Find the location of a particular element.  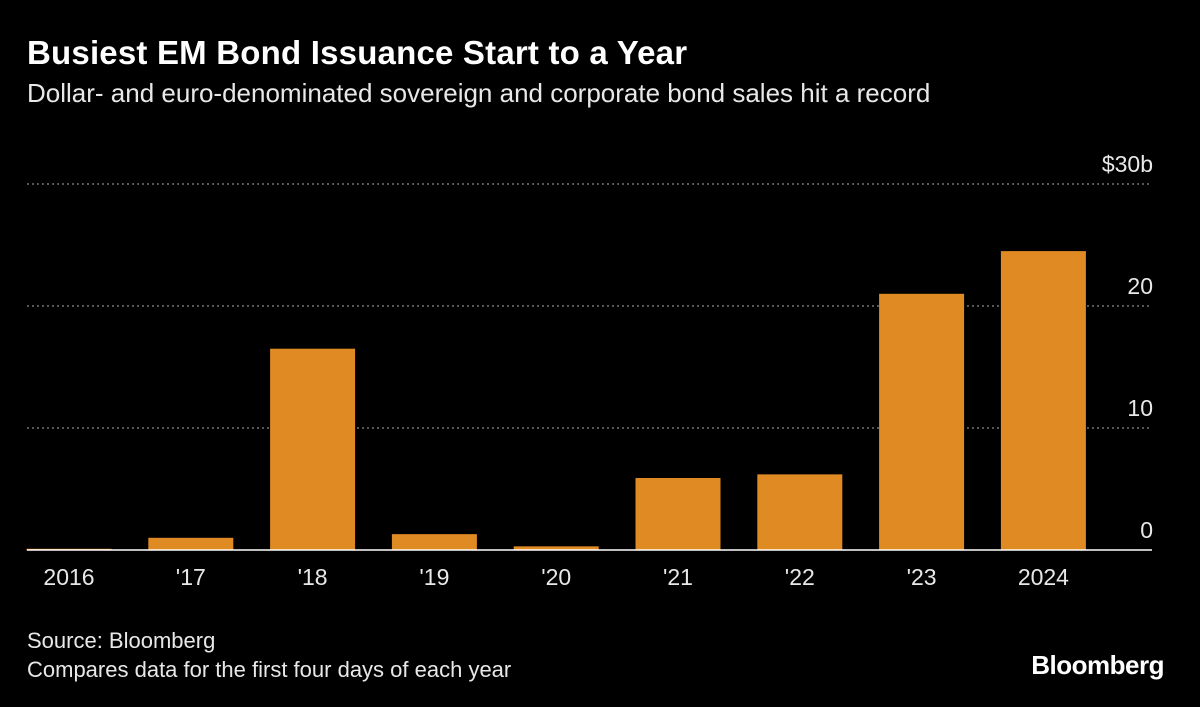

y-tick-label: 10 is located at coordinates (1140, 408).